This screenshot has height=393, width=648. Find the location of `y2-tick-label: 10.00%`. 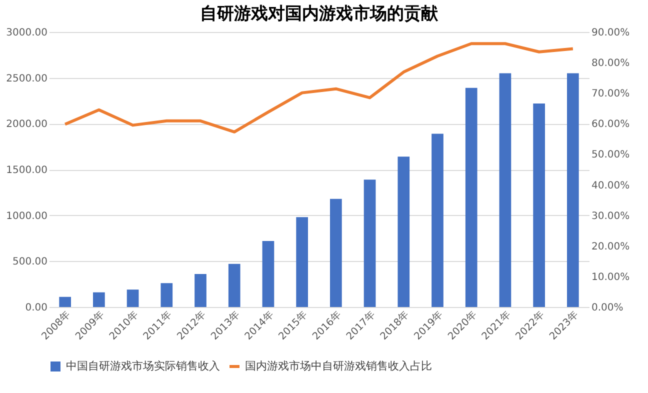

y2-tick-label: 10.00% is located at coordinates (611, 277).